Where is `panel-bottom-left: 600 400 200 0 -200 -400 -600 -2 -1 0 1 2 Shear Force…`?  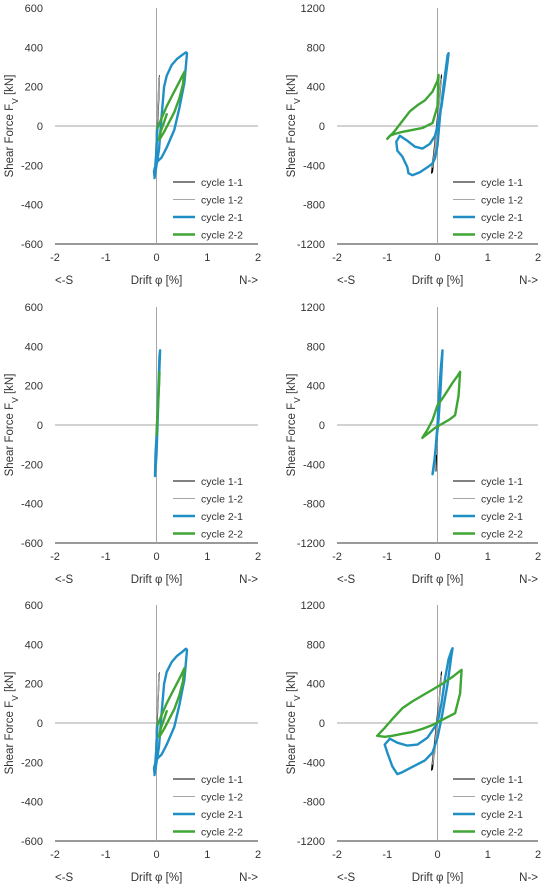
panel-bottom-left: 600 400 200 0 -200 -400 -600 -2 -1 0 1 2 Shear Force… is located at coordinates (132, 742).